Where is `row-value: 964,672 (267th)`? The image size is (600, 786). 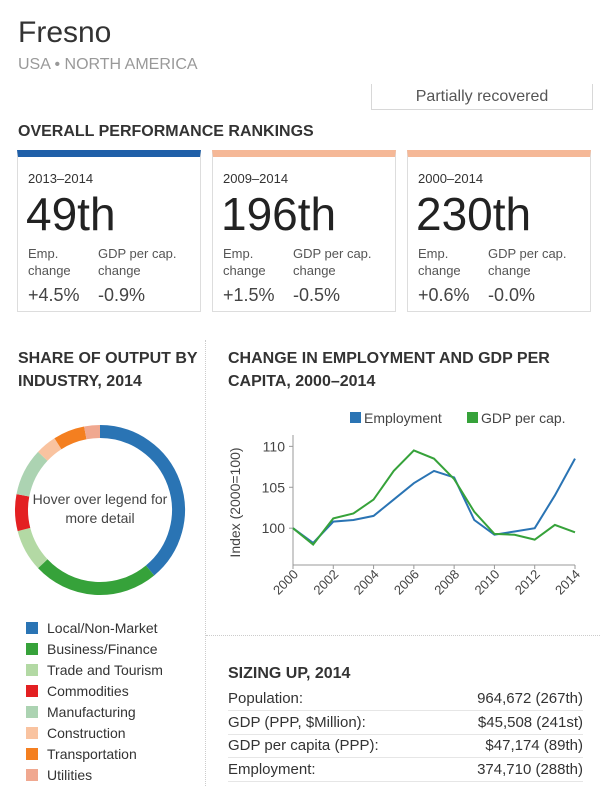
row-value: 964,672 (267th) is located at coordinates (530, 698).